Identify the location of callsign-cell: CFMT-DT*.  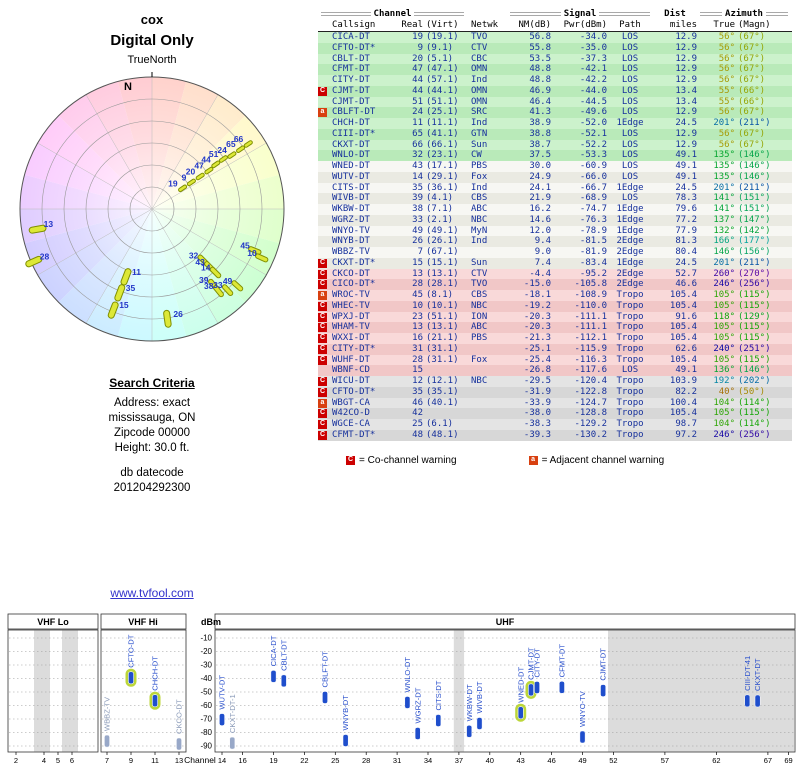
(354, 434).